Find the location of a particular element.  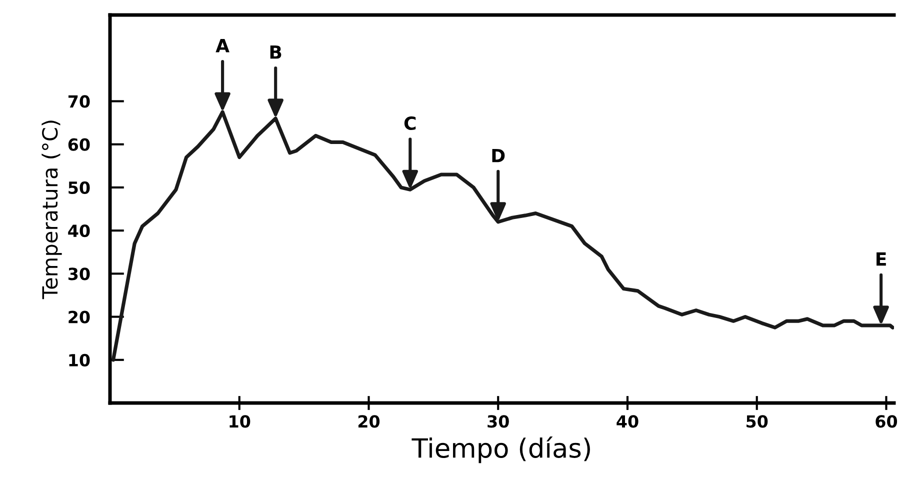

annotation: B is located at coordinates (276, 52).